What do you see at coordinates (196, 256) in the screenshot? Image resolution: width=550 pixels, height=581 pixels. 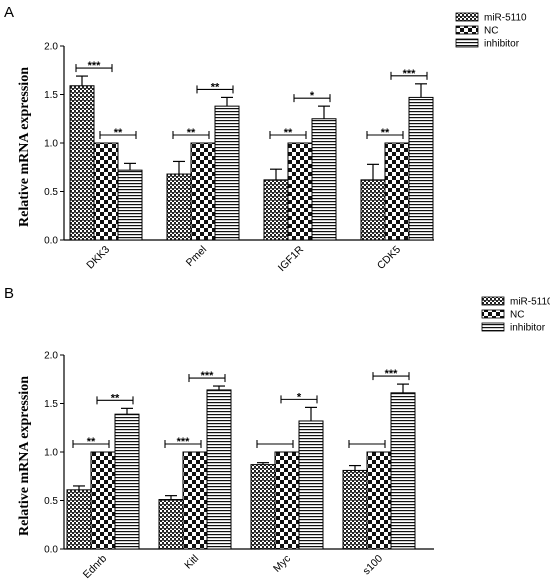 I see `category-label: Pmel` at bounding box center [196, 256].